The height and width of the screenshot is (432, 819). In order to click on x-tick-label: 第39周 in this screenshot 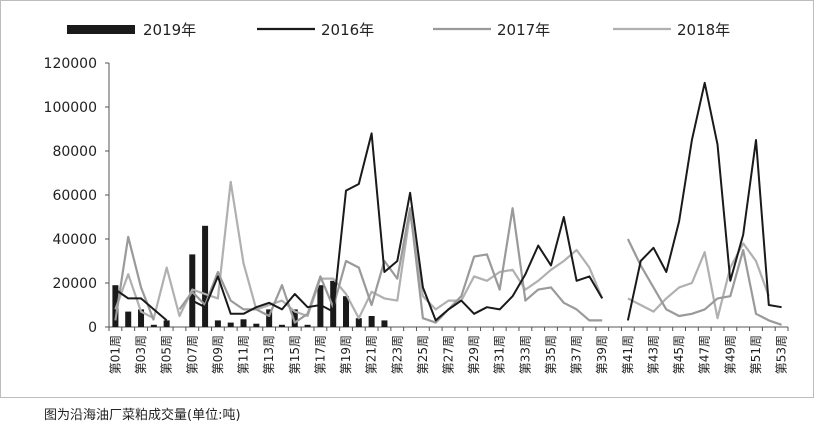, I will do `click(602, 354)`.